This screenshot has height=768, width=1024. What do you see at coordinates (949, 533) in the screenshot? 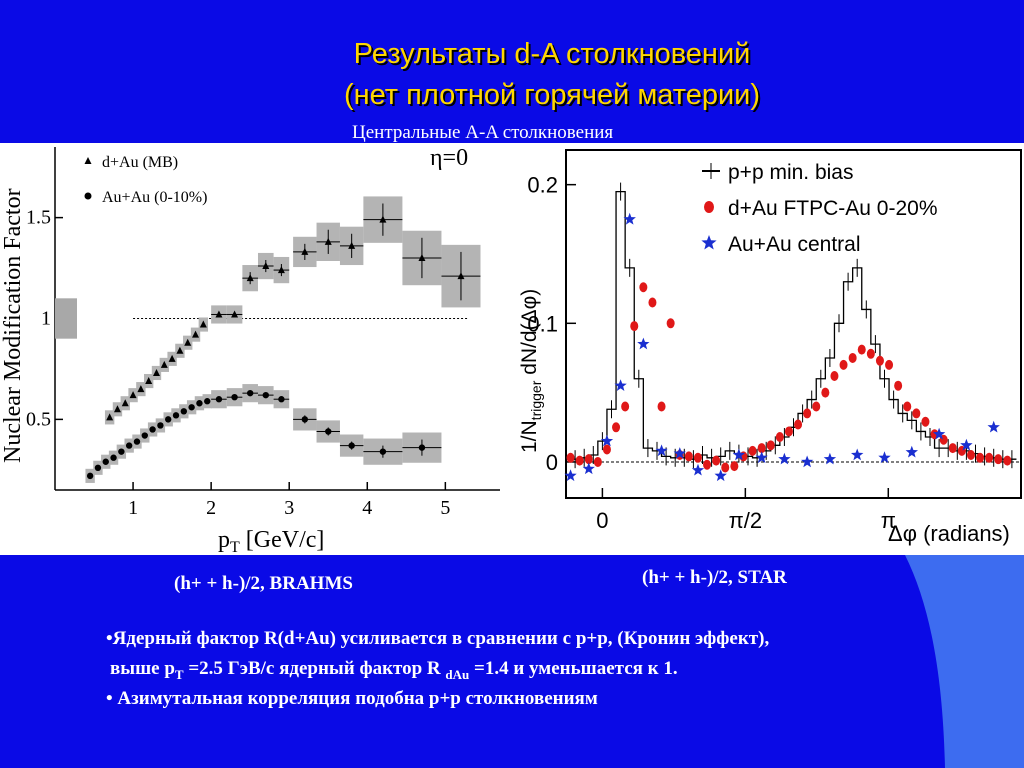
I see `star-x-axis-label: Δφ (radians)` at bounding box center [949, 533].